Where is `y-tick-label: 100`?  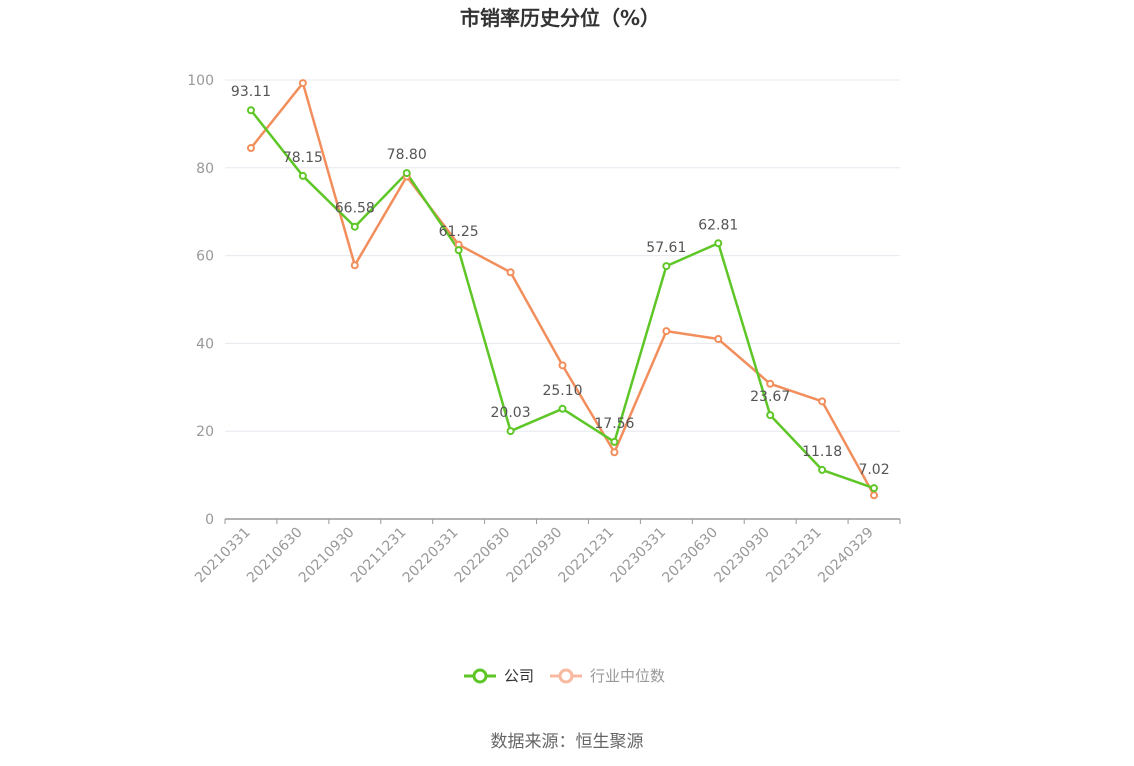 y-tick-label: 100 is located at coordinates (200, 81).